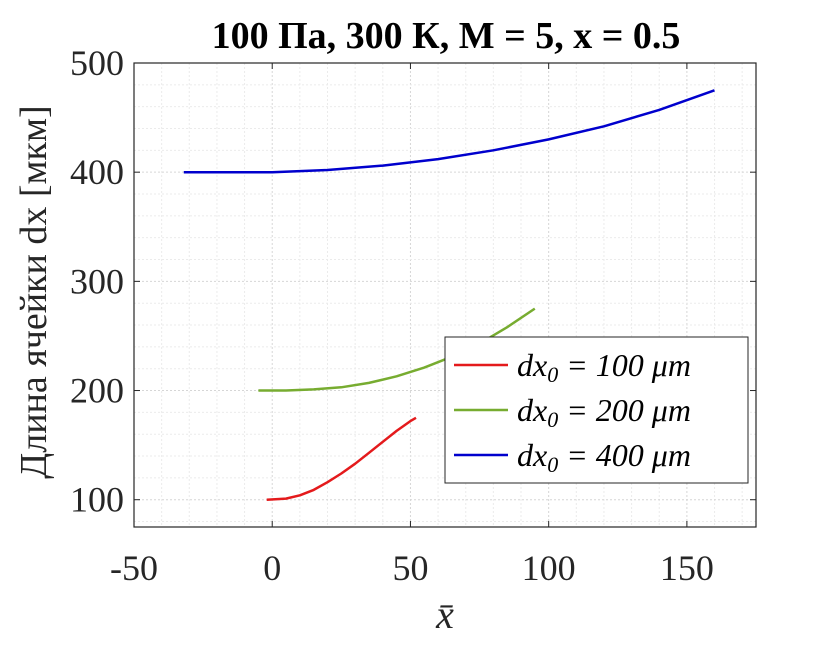 The width and height of the screenshot is (838, 646). I want to click on y-tick-label: 300, so click(97, 281).